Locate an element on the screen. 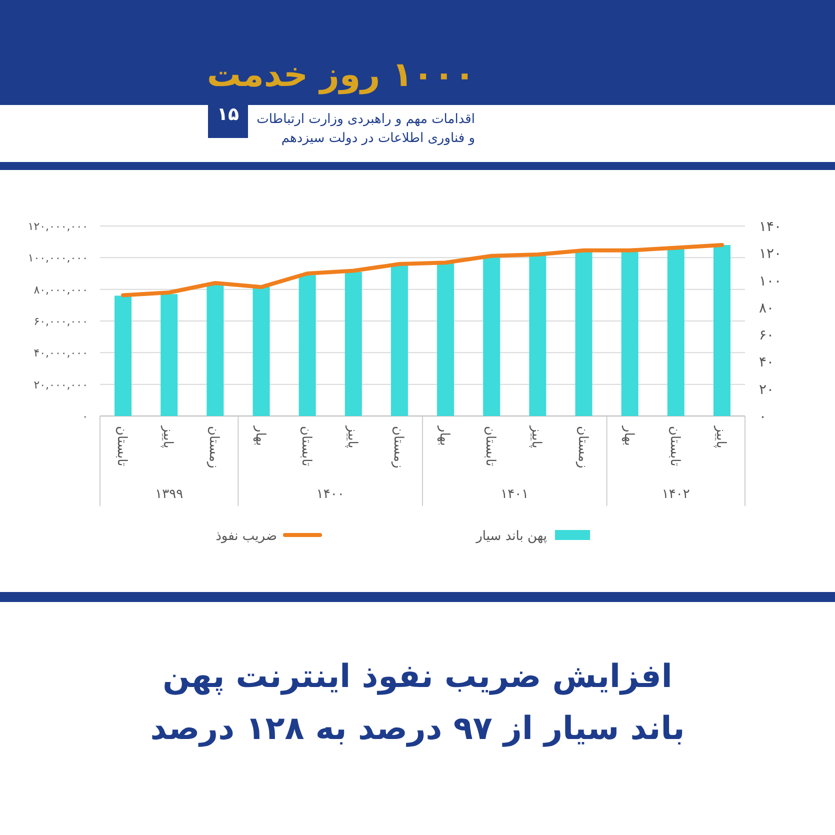 The image size is (835, 835). y2-tick-label: ۴۰ is located at coordinates (766, 362).